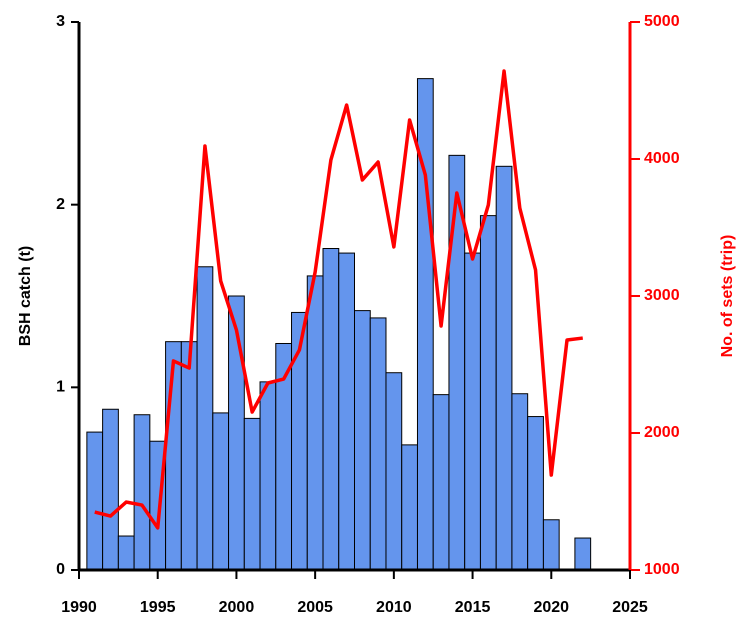 This screenshot has height=627, width=740. What do you see at coordinates (237, 607) in the screenshot?
I see `x-tick-label: 2000` at bounding box center [237, 607].